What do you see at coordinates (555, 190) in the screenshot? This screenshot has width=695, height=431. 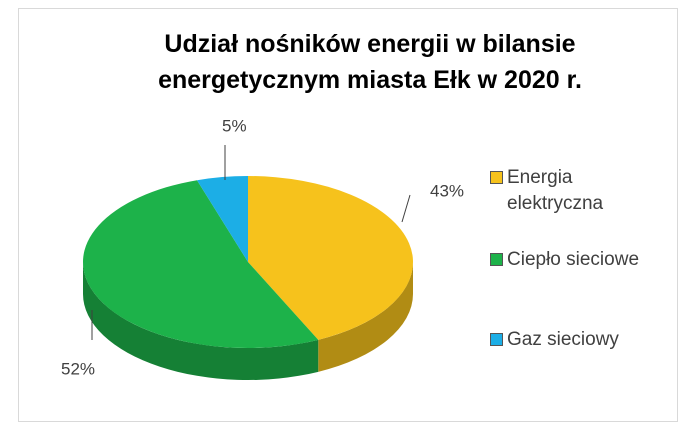 I see `legend-label: Energia elektryczna` at bounding box center [555, 190].